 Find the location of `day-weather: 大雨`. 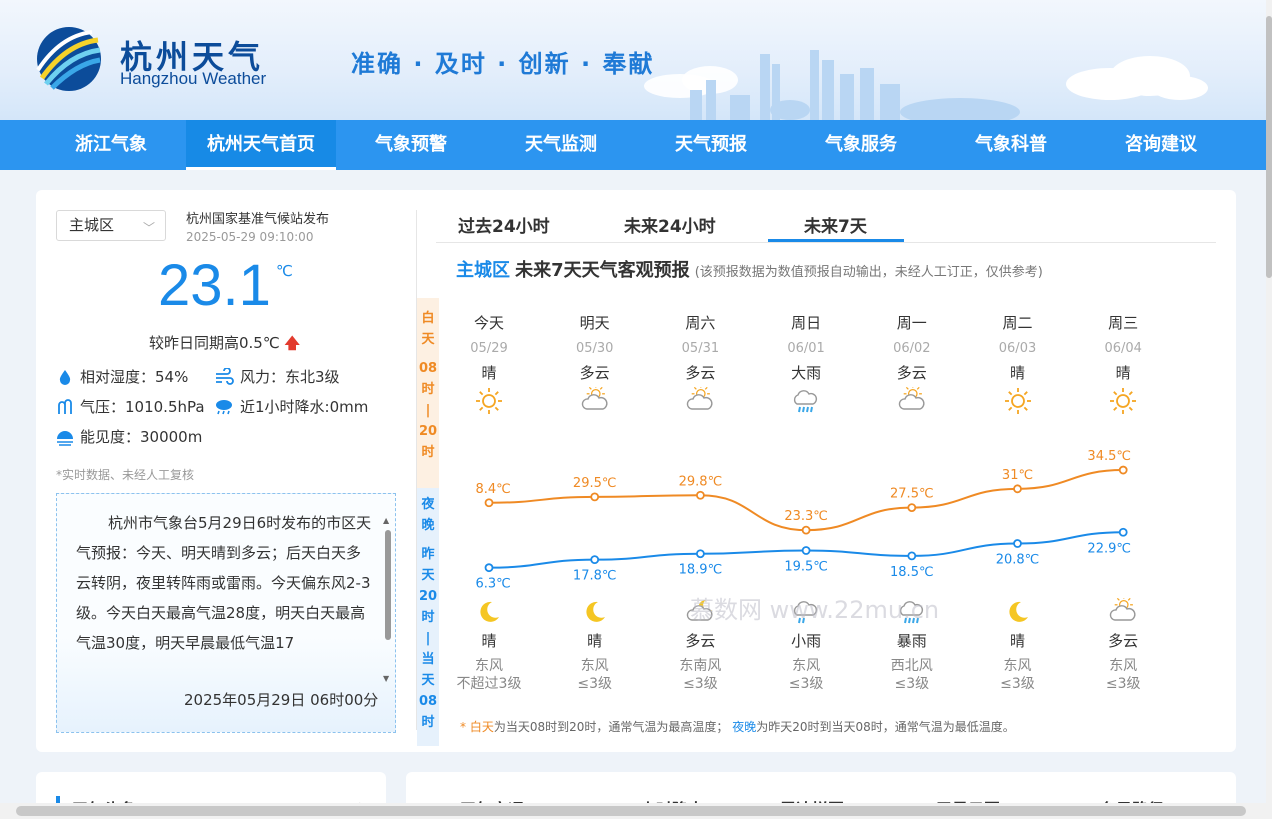

day-weather: 大雨 is located at coordinates (806, 373).